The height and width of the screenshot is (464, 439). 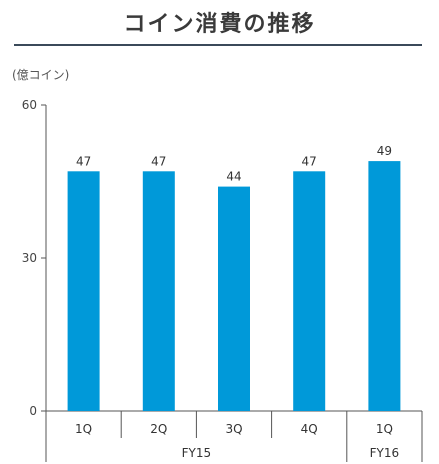 What do you see at coordinates (233, 177) in the screenshot?
I see `data-label: 44` at bounding box center [233, 177].